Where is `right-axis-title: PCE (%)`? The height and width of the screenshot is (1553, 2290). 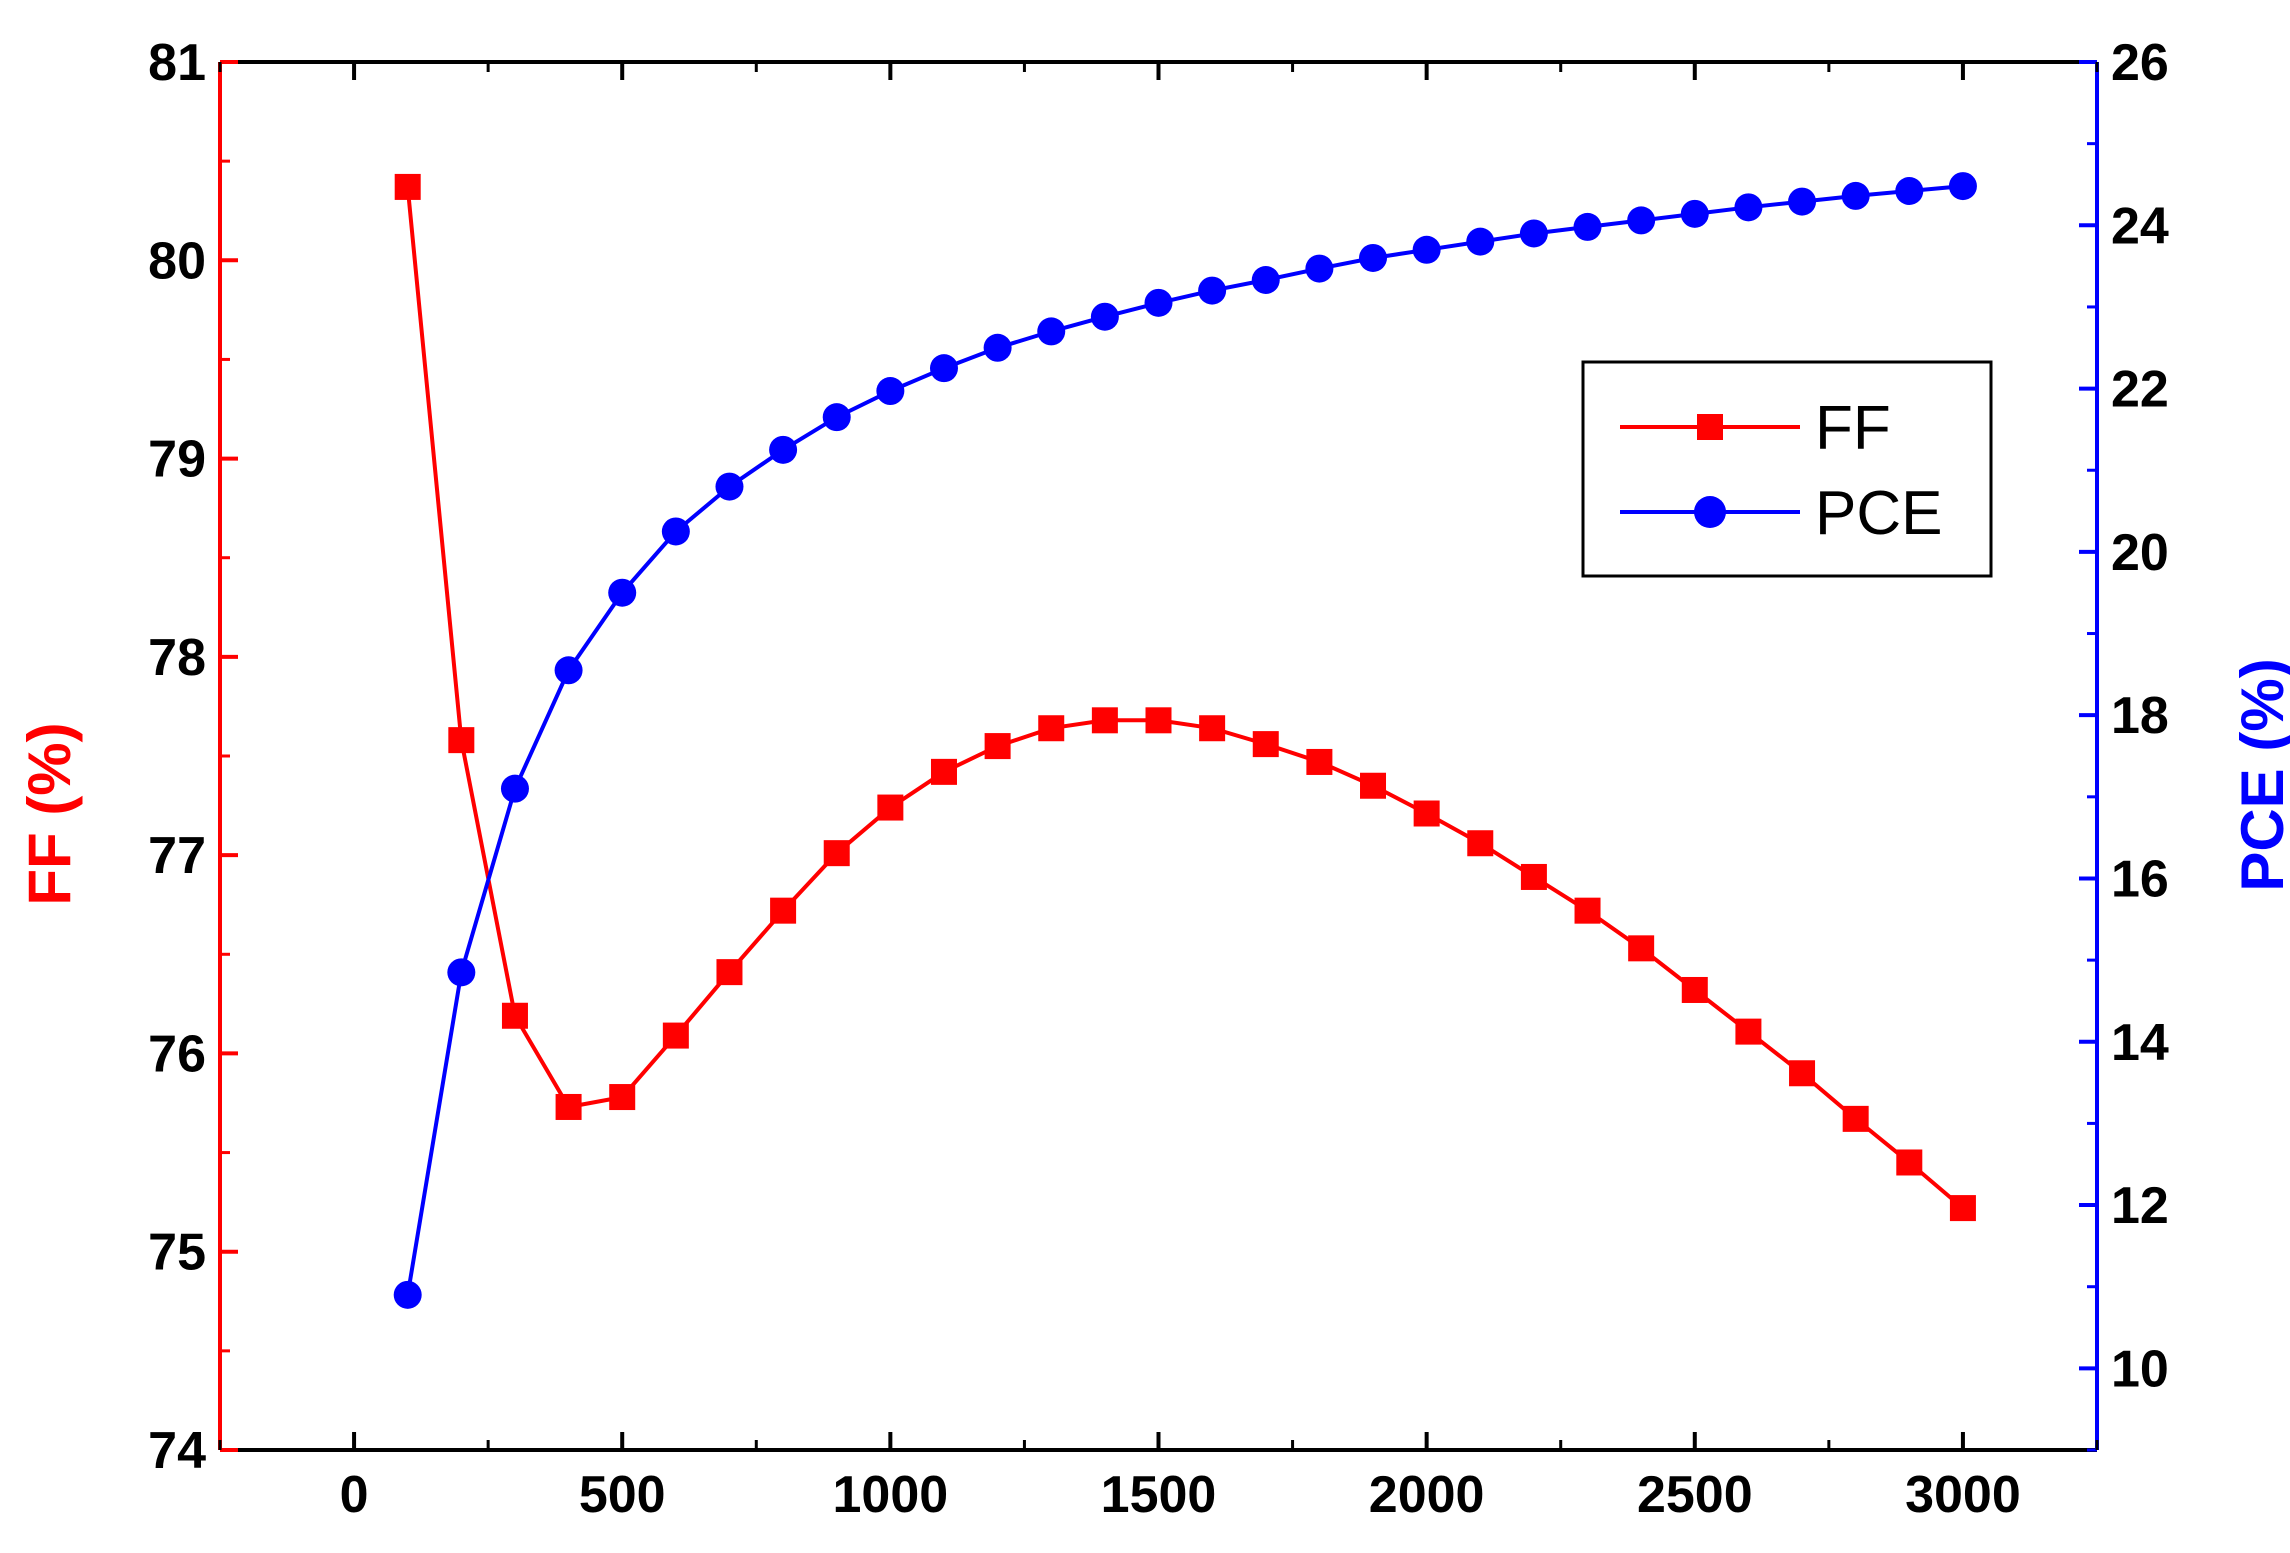
right-axis-title: PCE (%) is located at coordinates (2259, 774).